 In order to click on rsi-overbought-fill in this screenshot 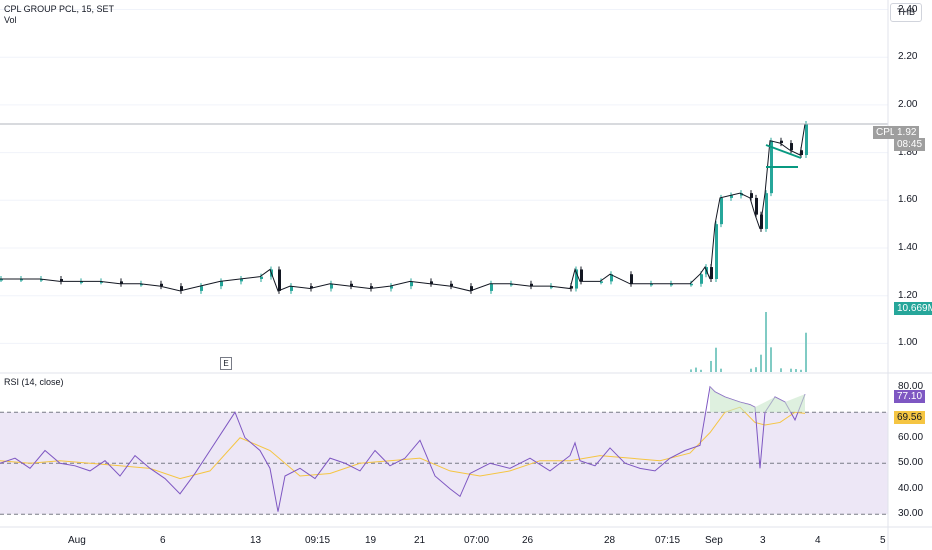, I will do `click(757, 399)`.